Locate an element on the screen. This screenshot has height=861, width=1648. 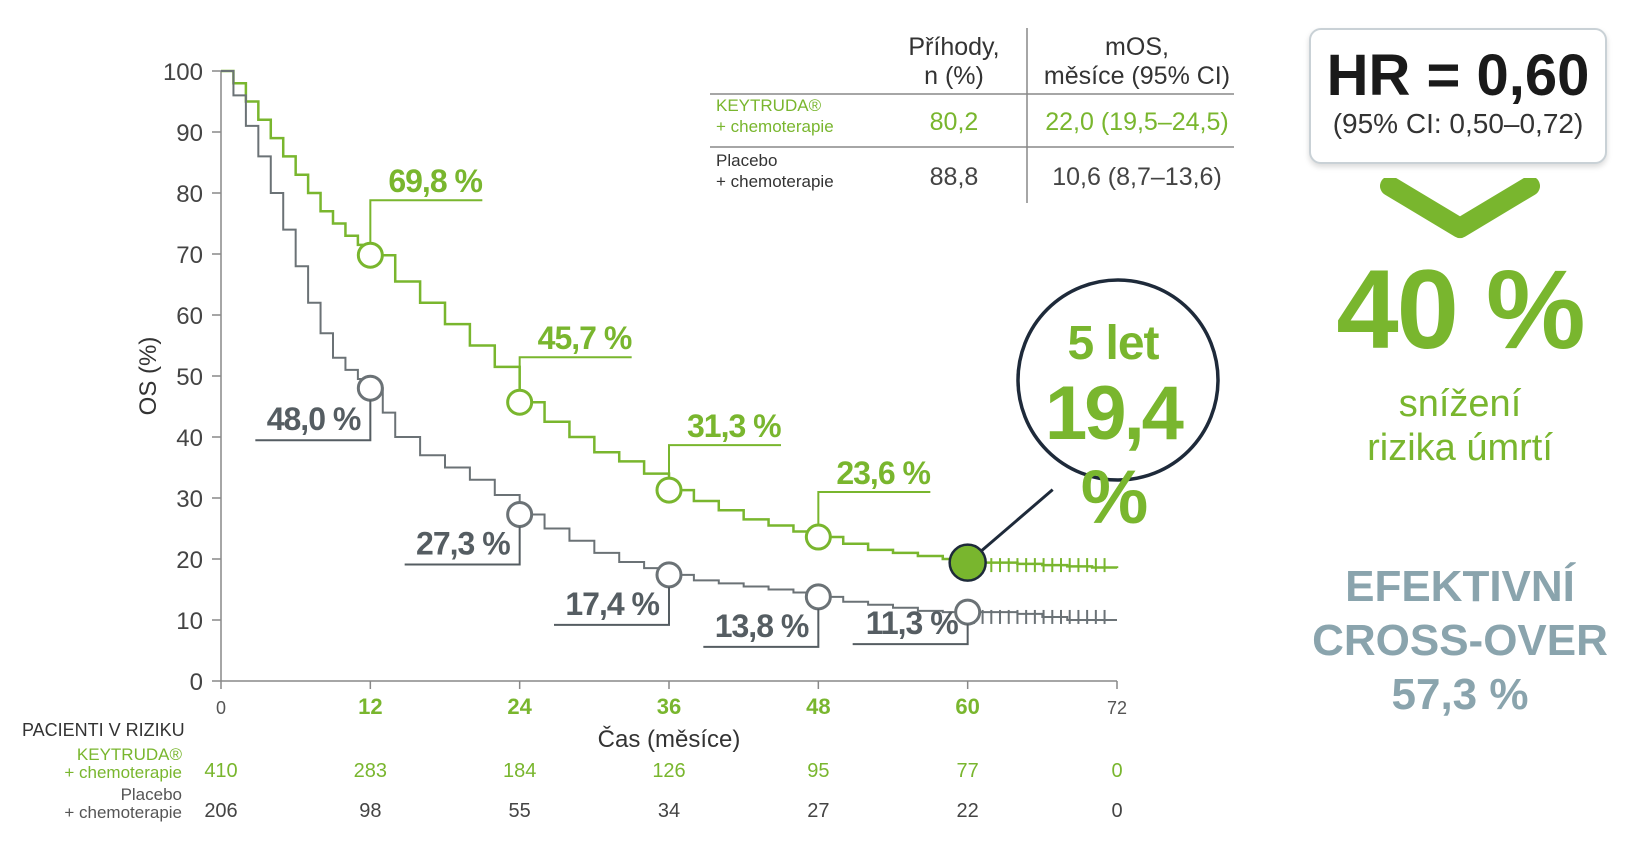
chevron-down-icon is located at coordinates (1460, 208).